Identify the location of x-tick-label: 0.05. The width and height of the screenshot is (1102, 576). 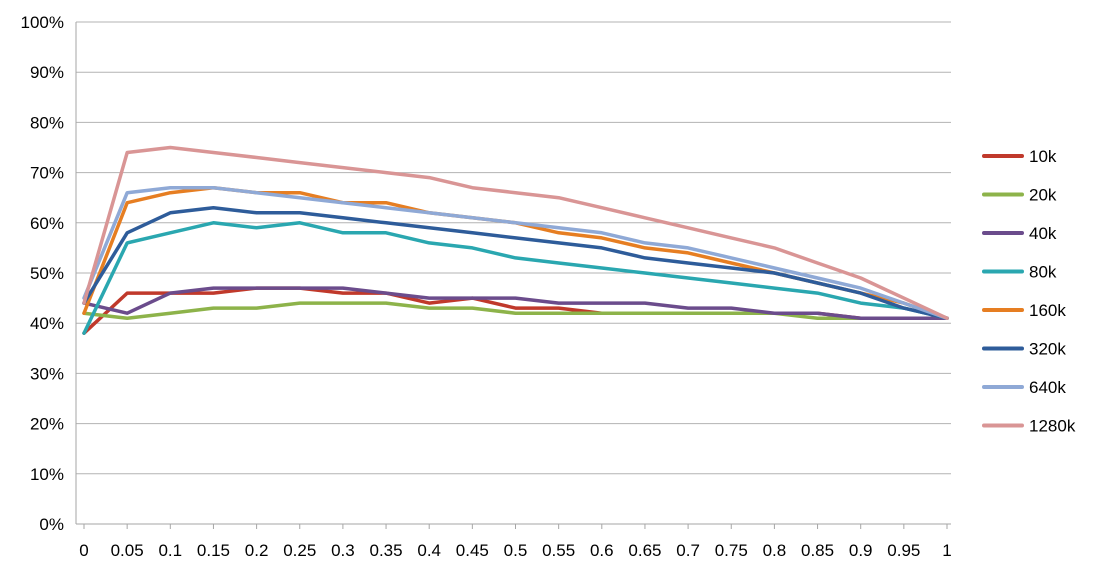
(127, 550).